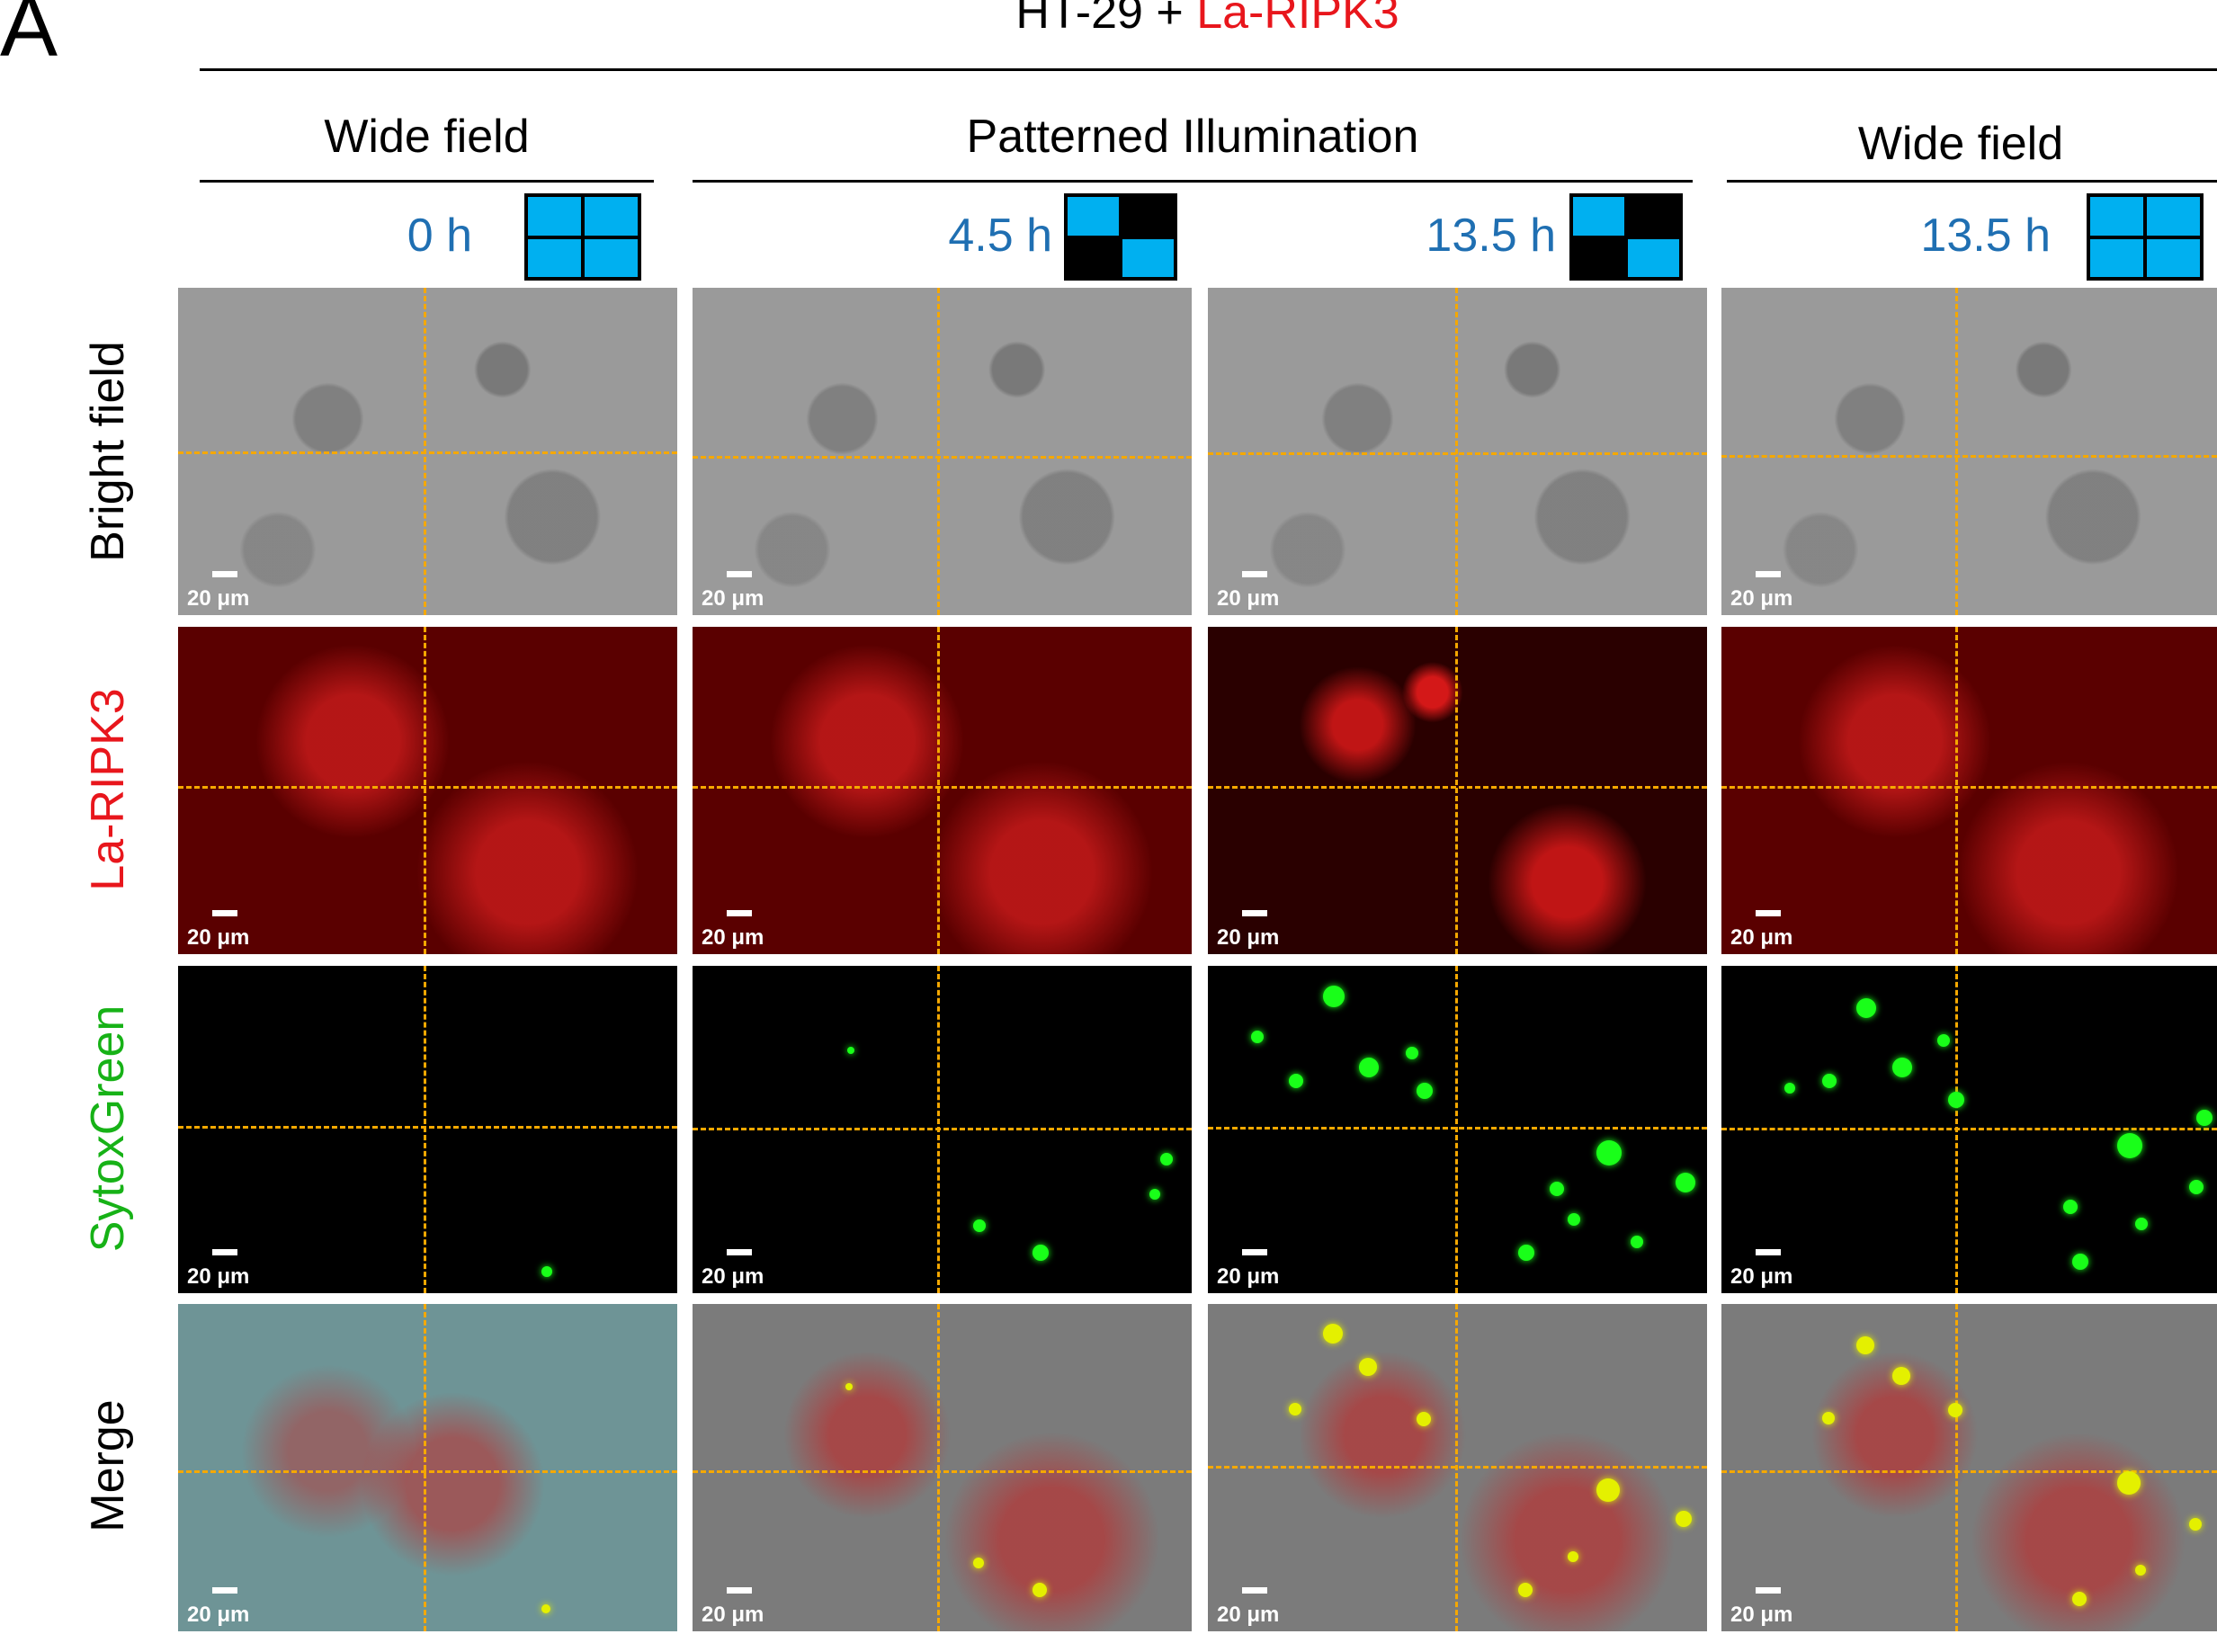  What do you see at coordinates (427, 1467) in the screenshot?
I see `merge-image-0h: 20 μm` at bounding box center [427, 1467].